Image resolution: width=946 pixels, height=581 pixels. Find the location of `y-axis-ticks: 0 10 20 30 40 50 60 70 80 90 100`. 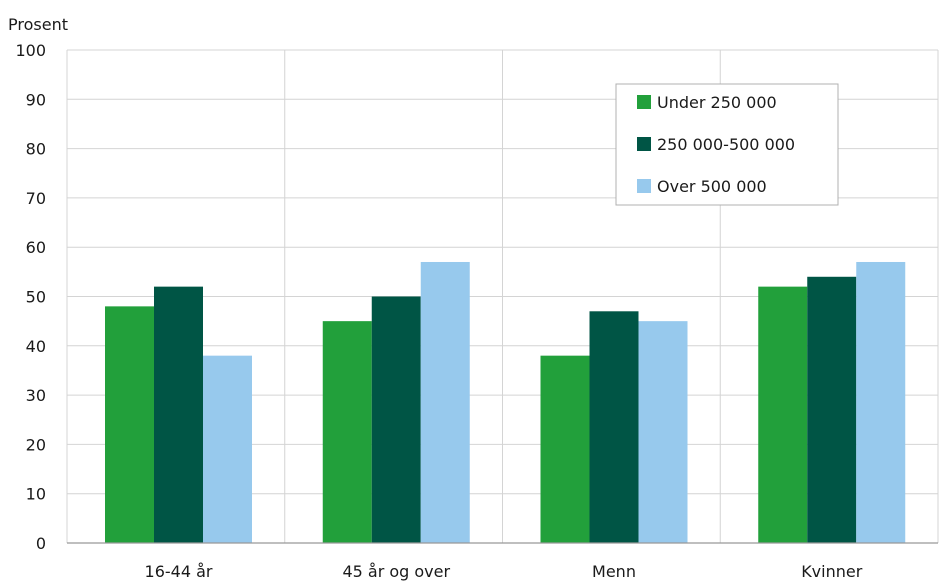

y-axis-ticks: 0 10 20 30 40 50 60 70 80 90 100 is located at coordinates (30, 297).